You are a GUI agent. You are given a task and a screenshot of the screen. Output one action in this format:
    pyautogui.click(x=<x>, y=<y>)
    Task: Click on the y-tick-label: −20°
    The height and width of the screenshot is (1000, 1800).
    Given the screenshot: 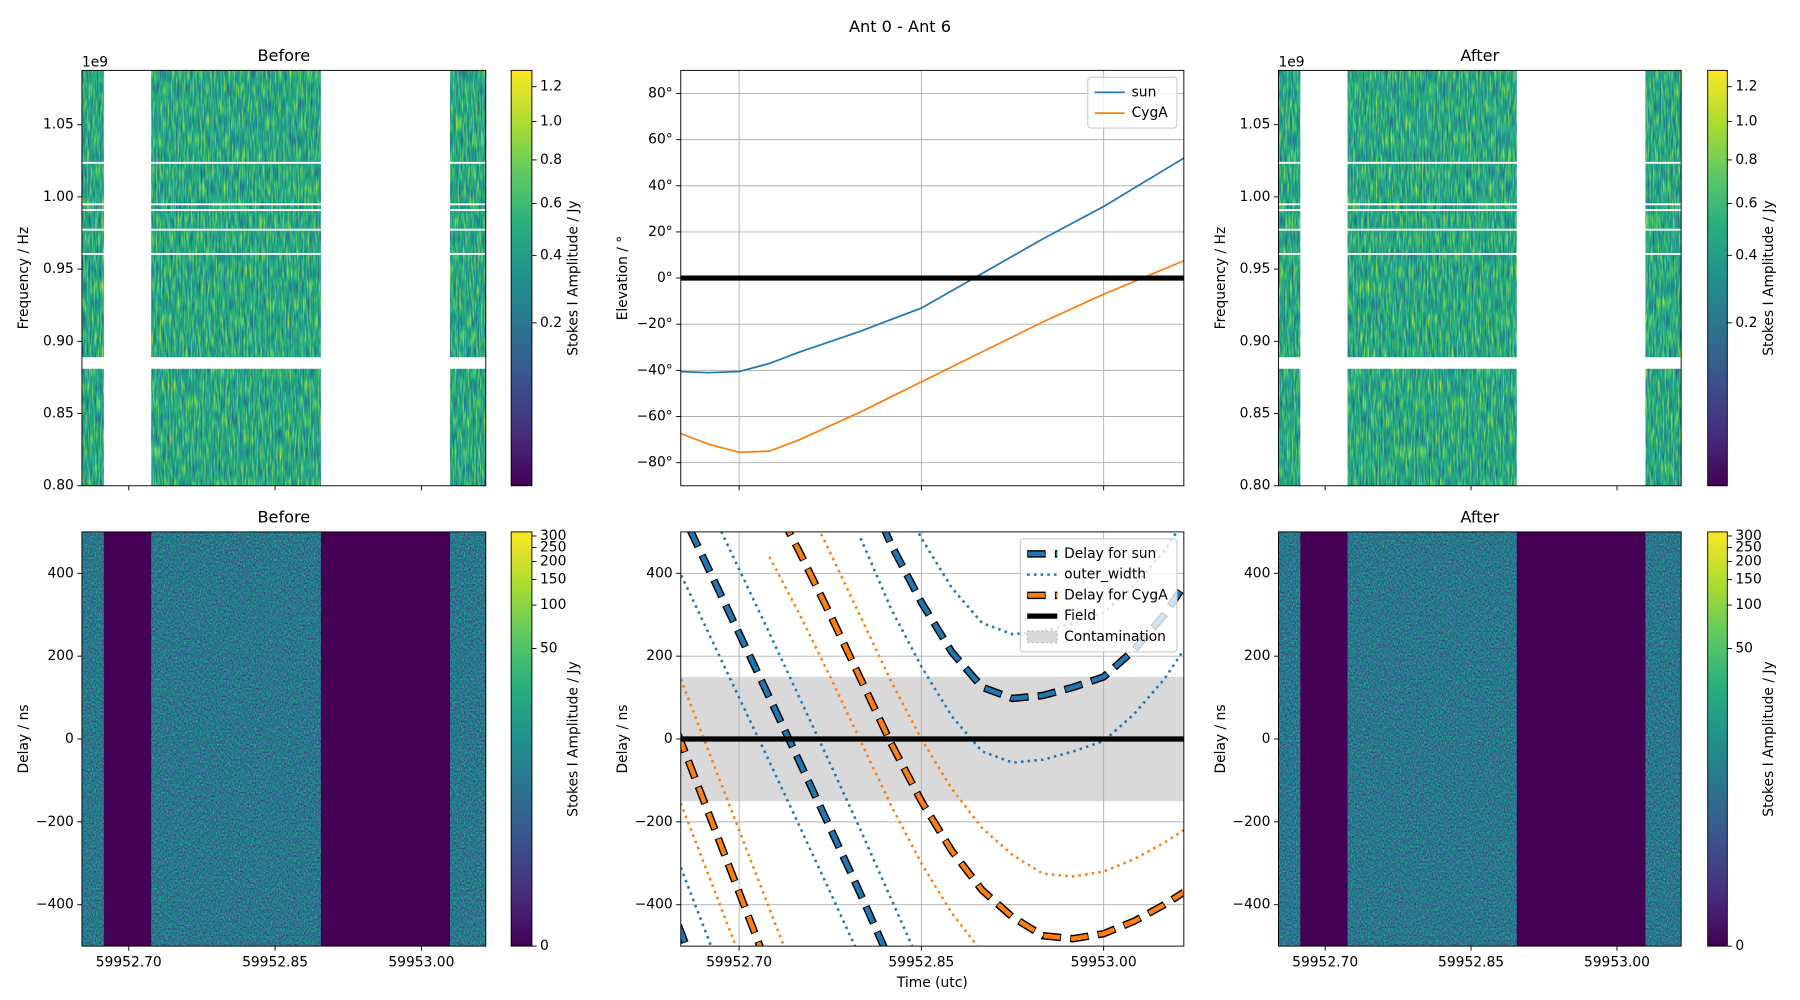 What is the action you would take?
    pyautogui.click(x=655, y=324)
    